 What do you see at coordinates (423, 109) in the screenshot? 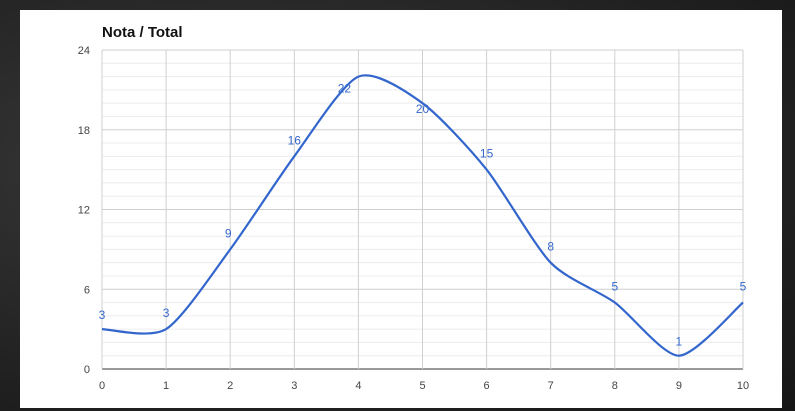
I see `data-label: 20` at bounding box center [423, 109].